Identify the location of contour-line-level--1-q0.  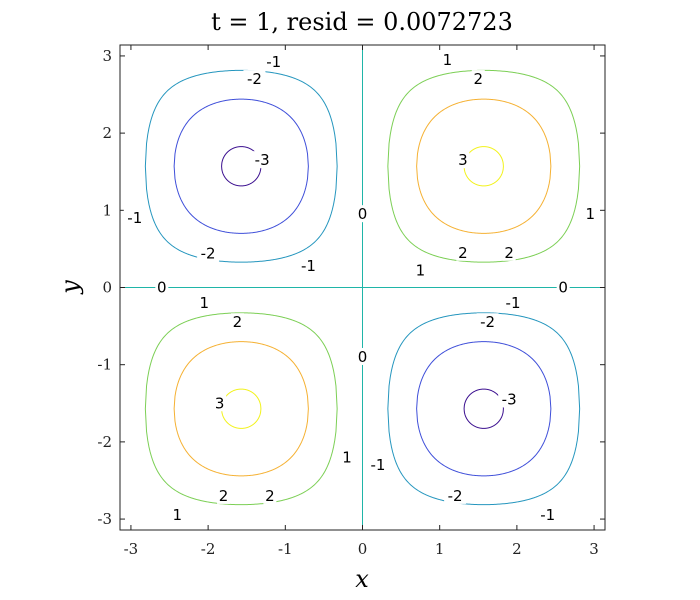
(241, 166).